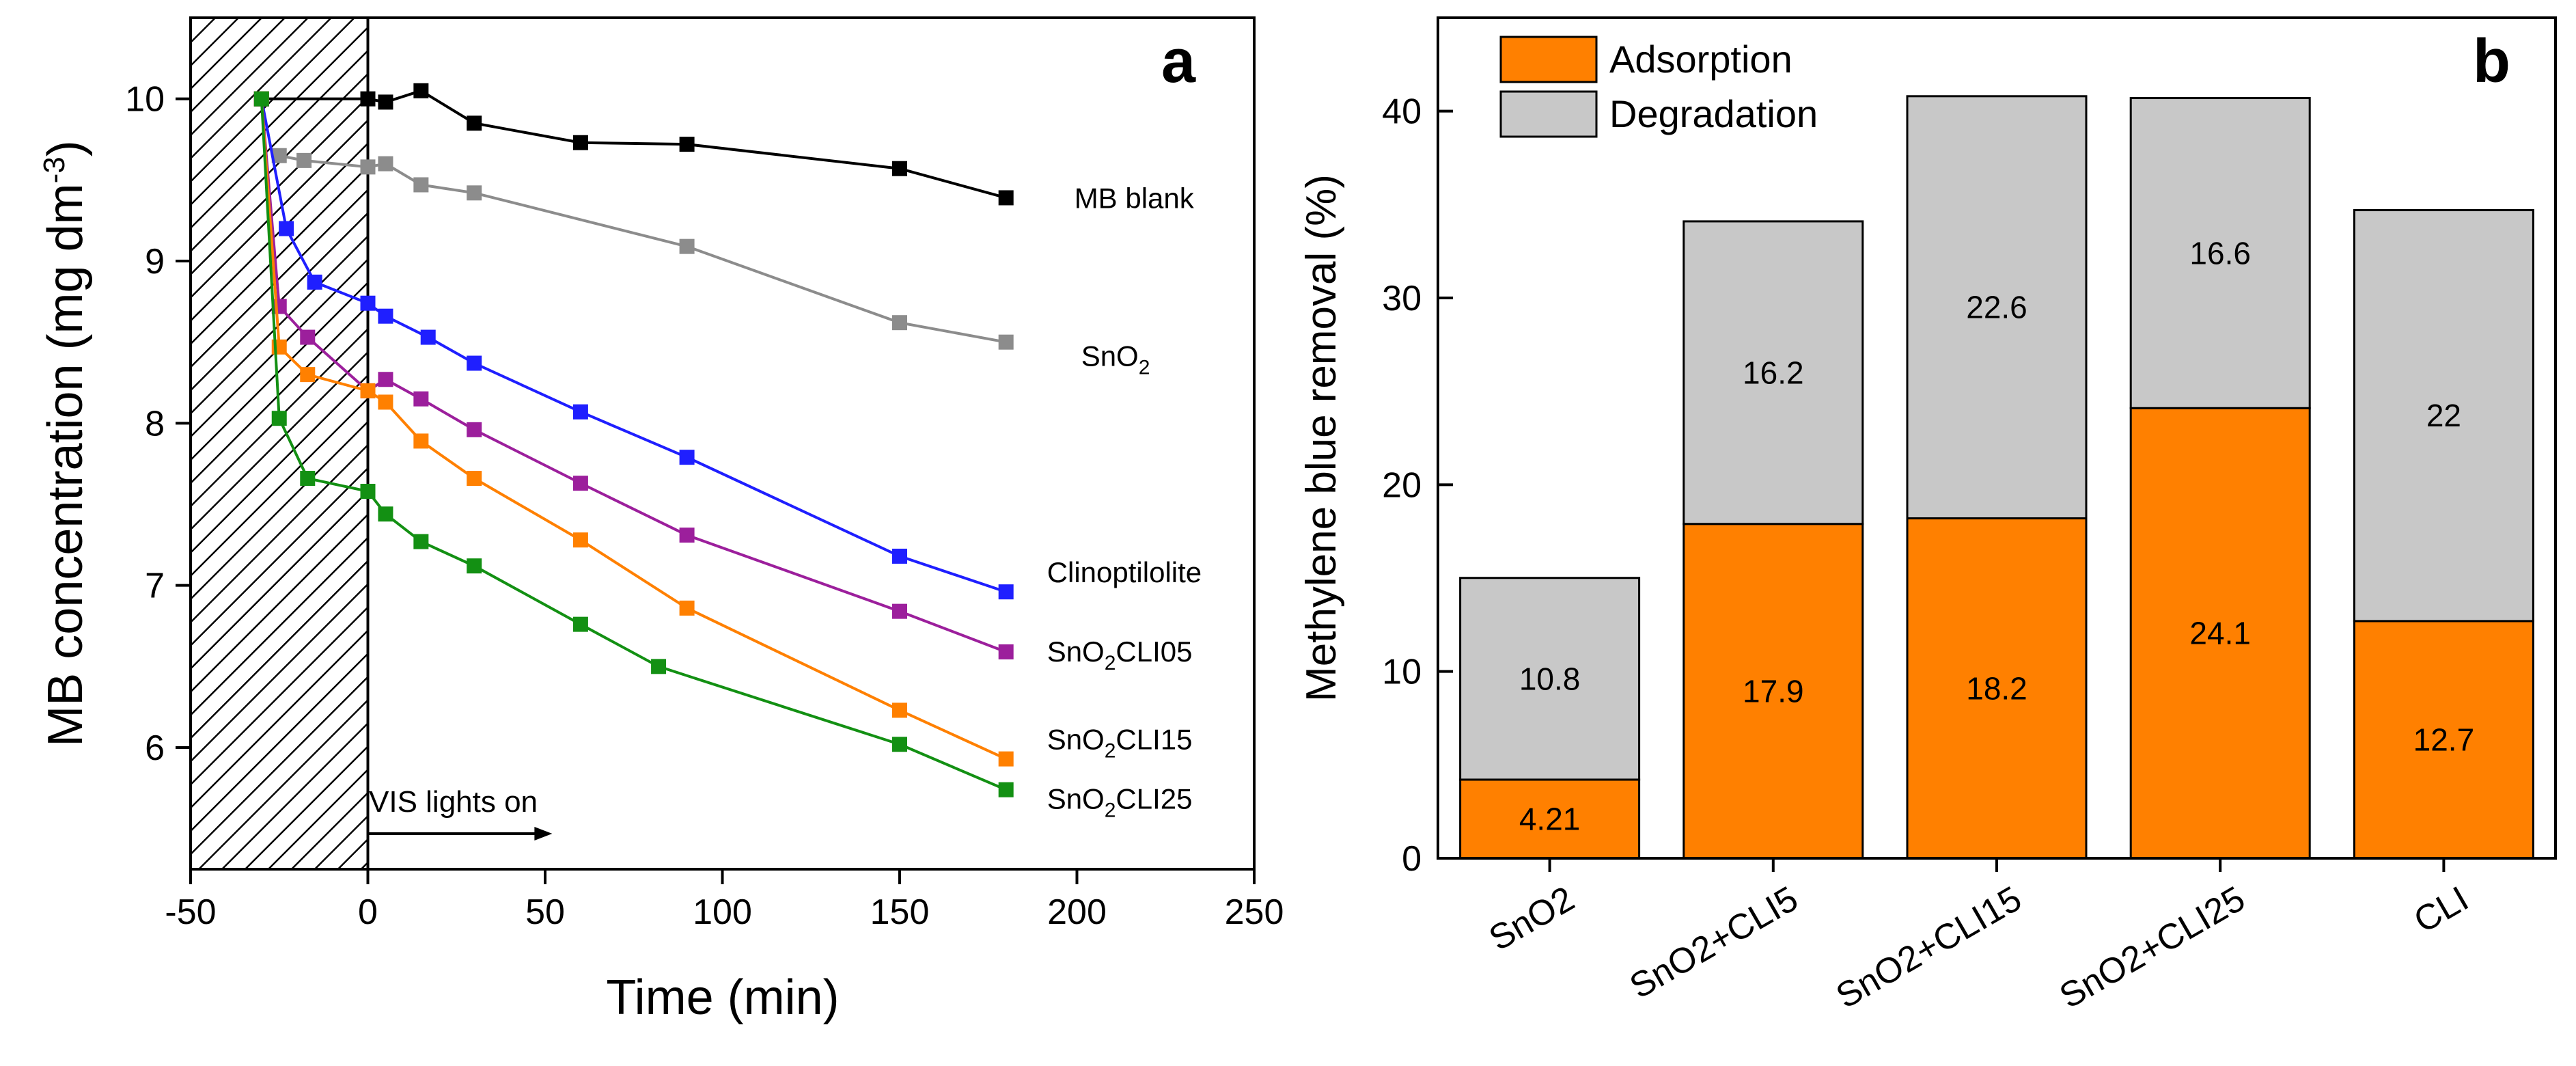  I want to click on panel-a-y-axis-title-main: MB concentration (mg dm, so click(65, 464).